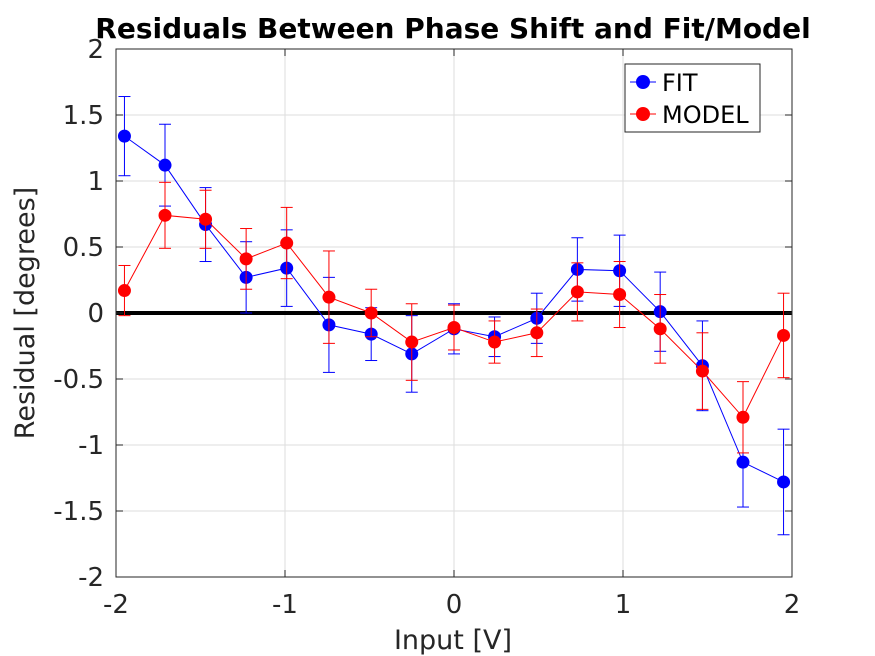  I want to click on legend-fit-marker, so click(643, 82).